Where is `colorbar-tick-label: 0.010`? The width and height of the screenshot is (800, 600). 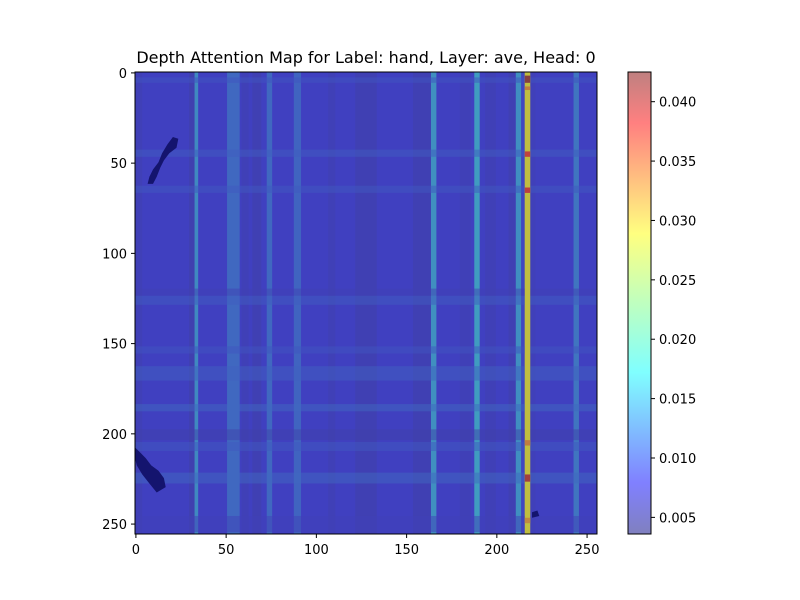
colorbar-tick-label: 0.010 is located at coordinates (677, 459).